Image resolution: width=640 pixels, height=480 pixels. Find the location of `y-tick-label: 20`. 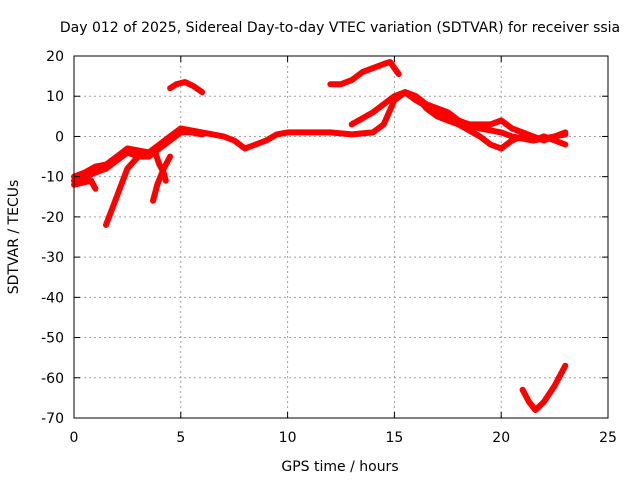

y-tick-label: 20 is located at coordinates (55, 57).